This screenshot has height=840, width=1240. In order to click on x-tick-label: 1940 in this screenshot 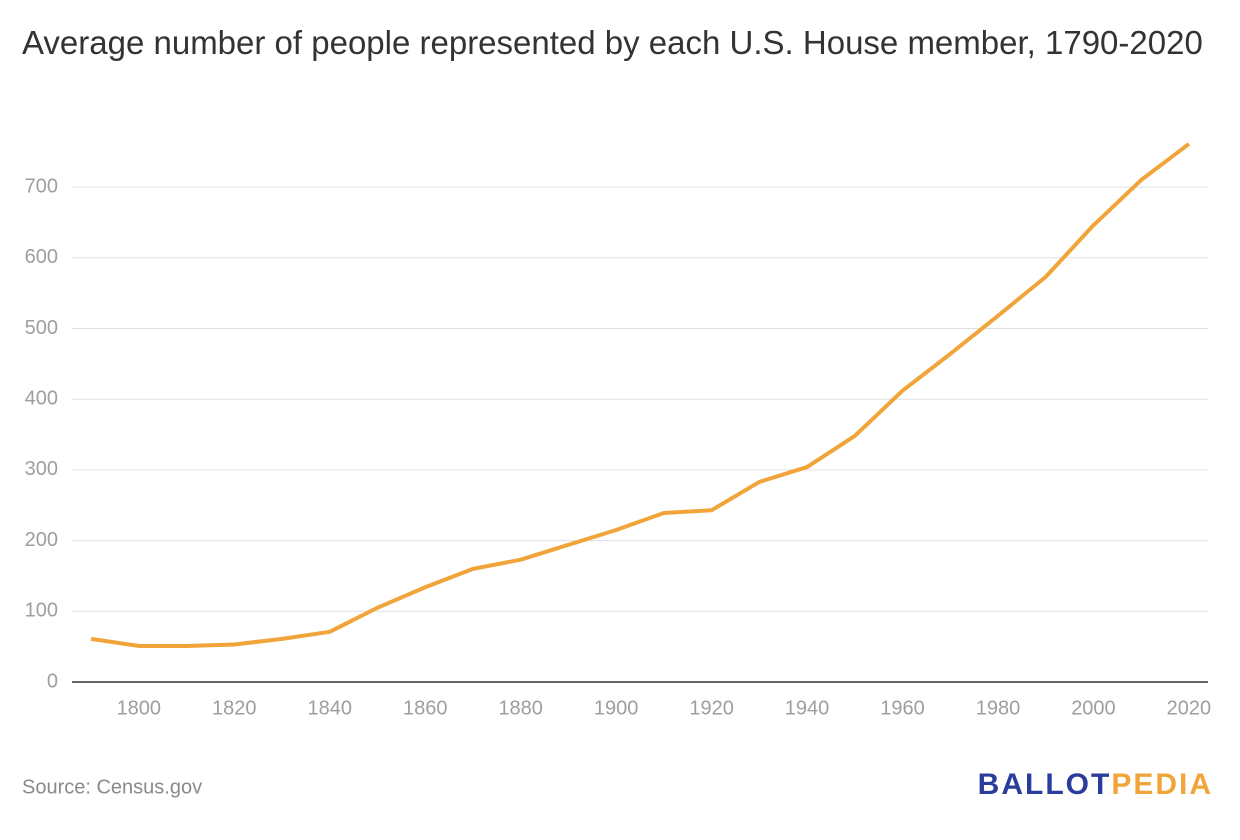, I will do `click(807, 708)`.